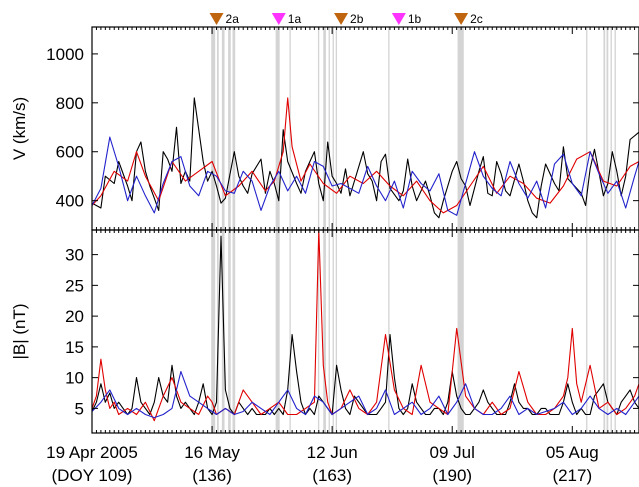 This screenshot has height=487, width=639. I want to click on y-tick-label: 800, so click(70, 103).